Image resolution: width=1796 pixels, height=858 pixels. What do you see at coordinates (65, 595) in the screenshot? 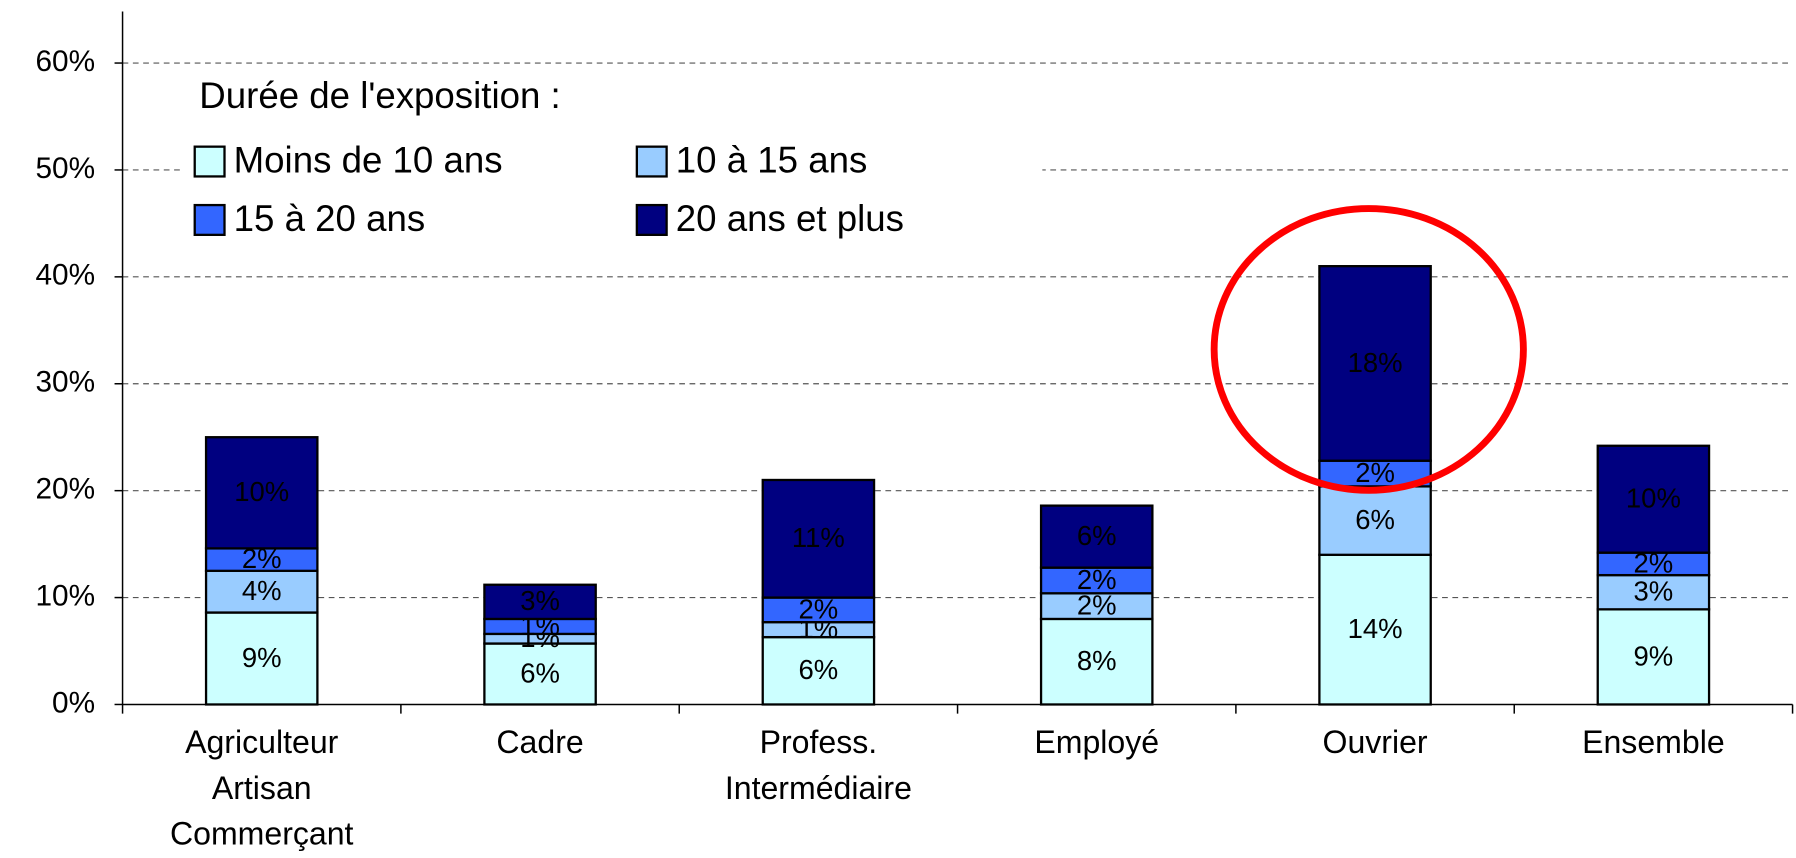
I see `y-tick-label: 10%` at bounding box center [65, 595].